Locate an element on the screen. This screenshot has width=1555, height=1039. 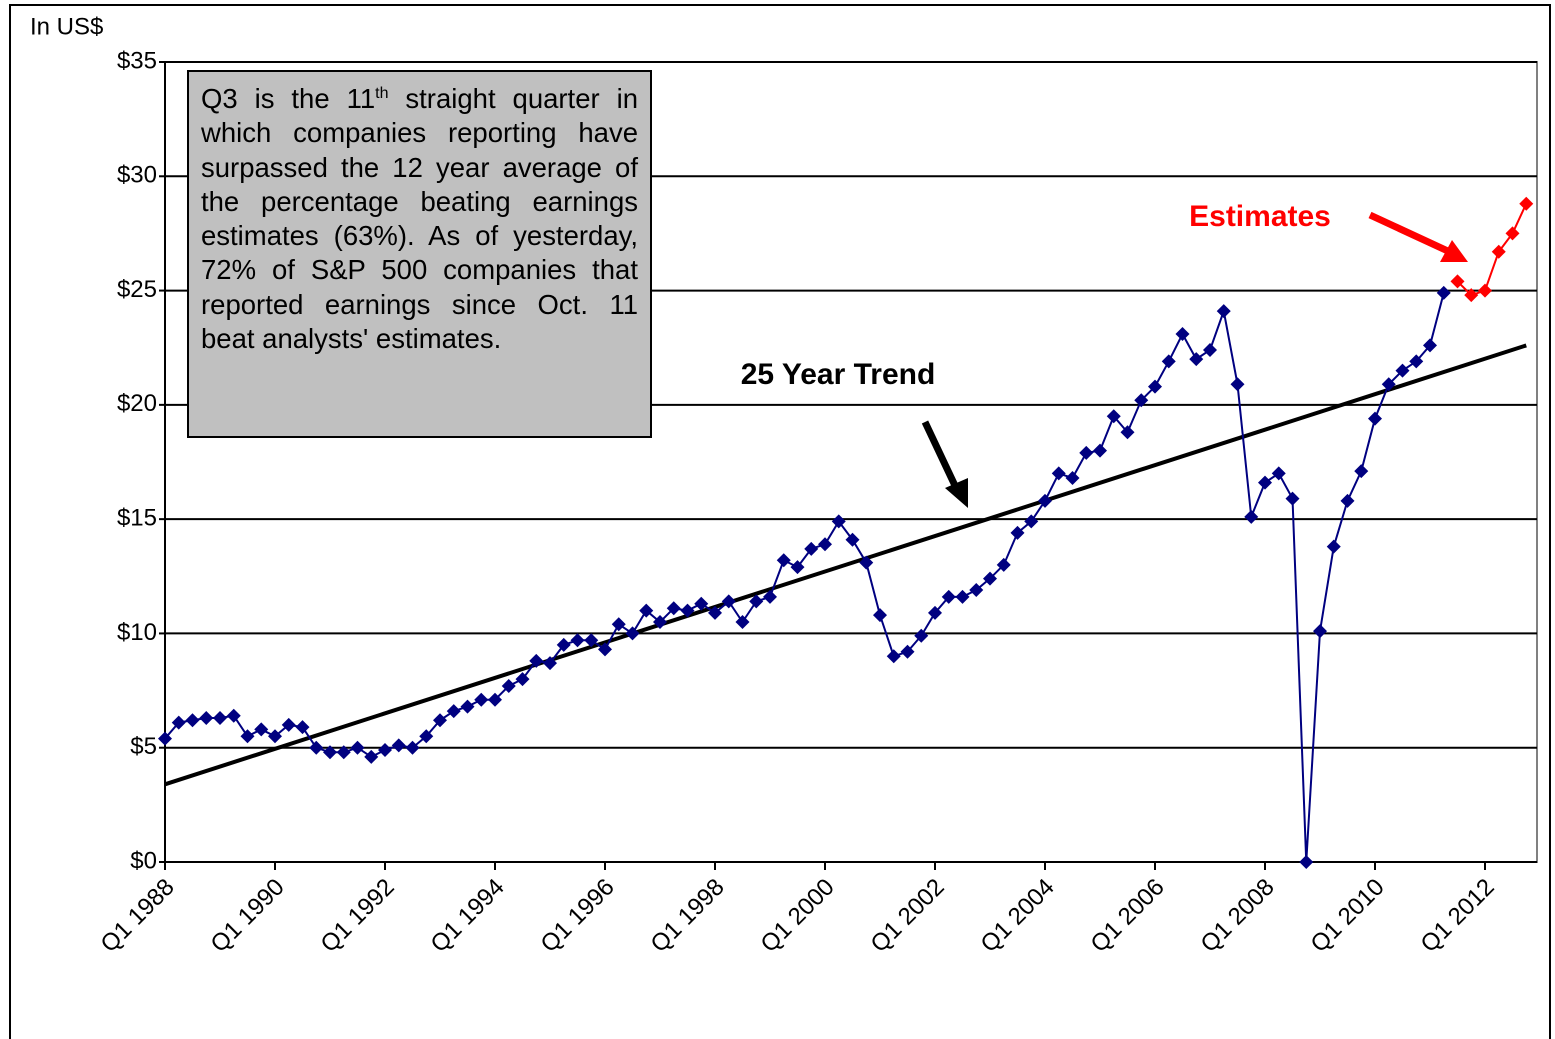
x-tick-label: Q1 1996 is located at coordinates (578, 916).